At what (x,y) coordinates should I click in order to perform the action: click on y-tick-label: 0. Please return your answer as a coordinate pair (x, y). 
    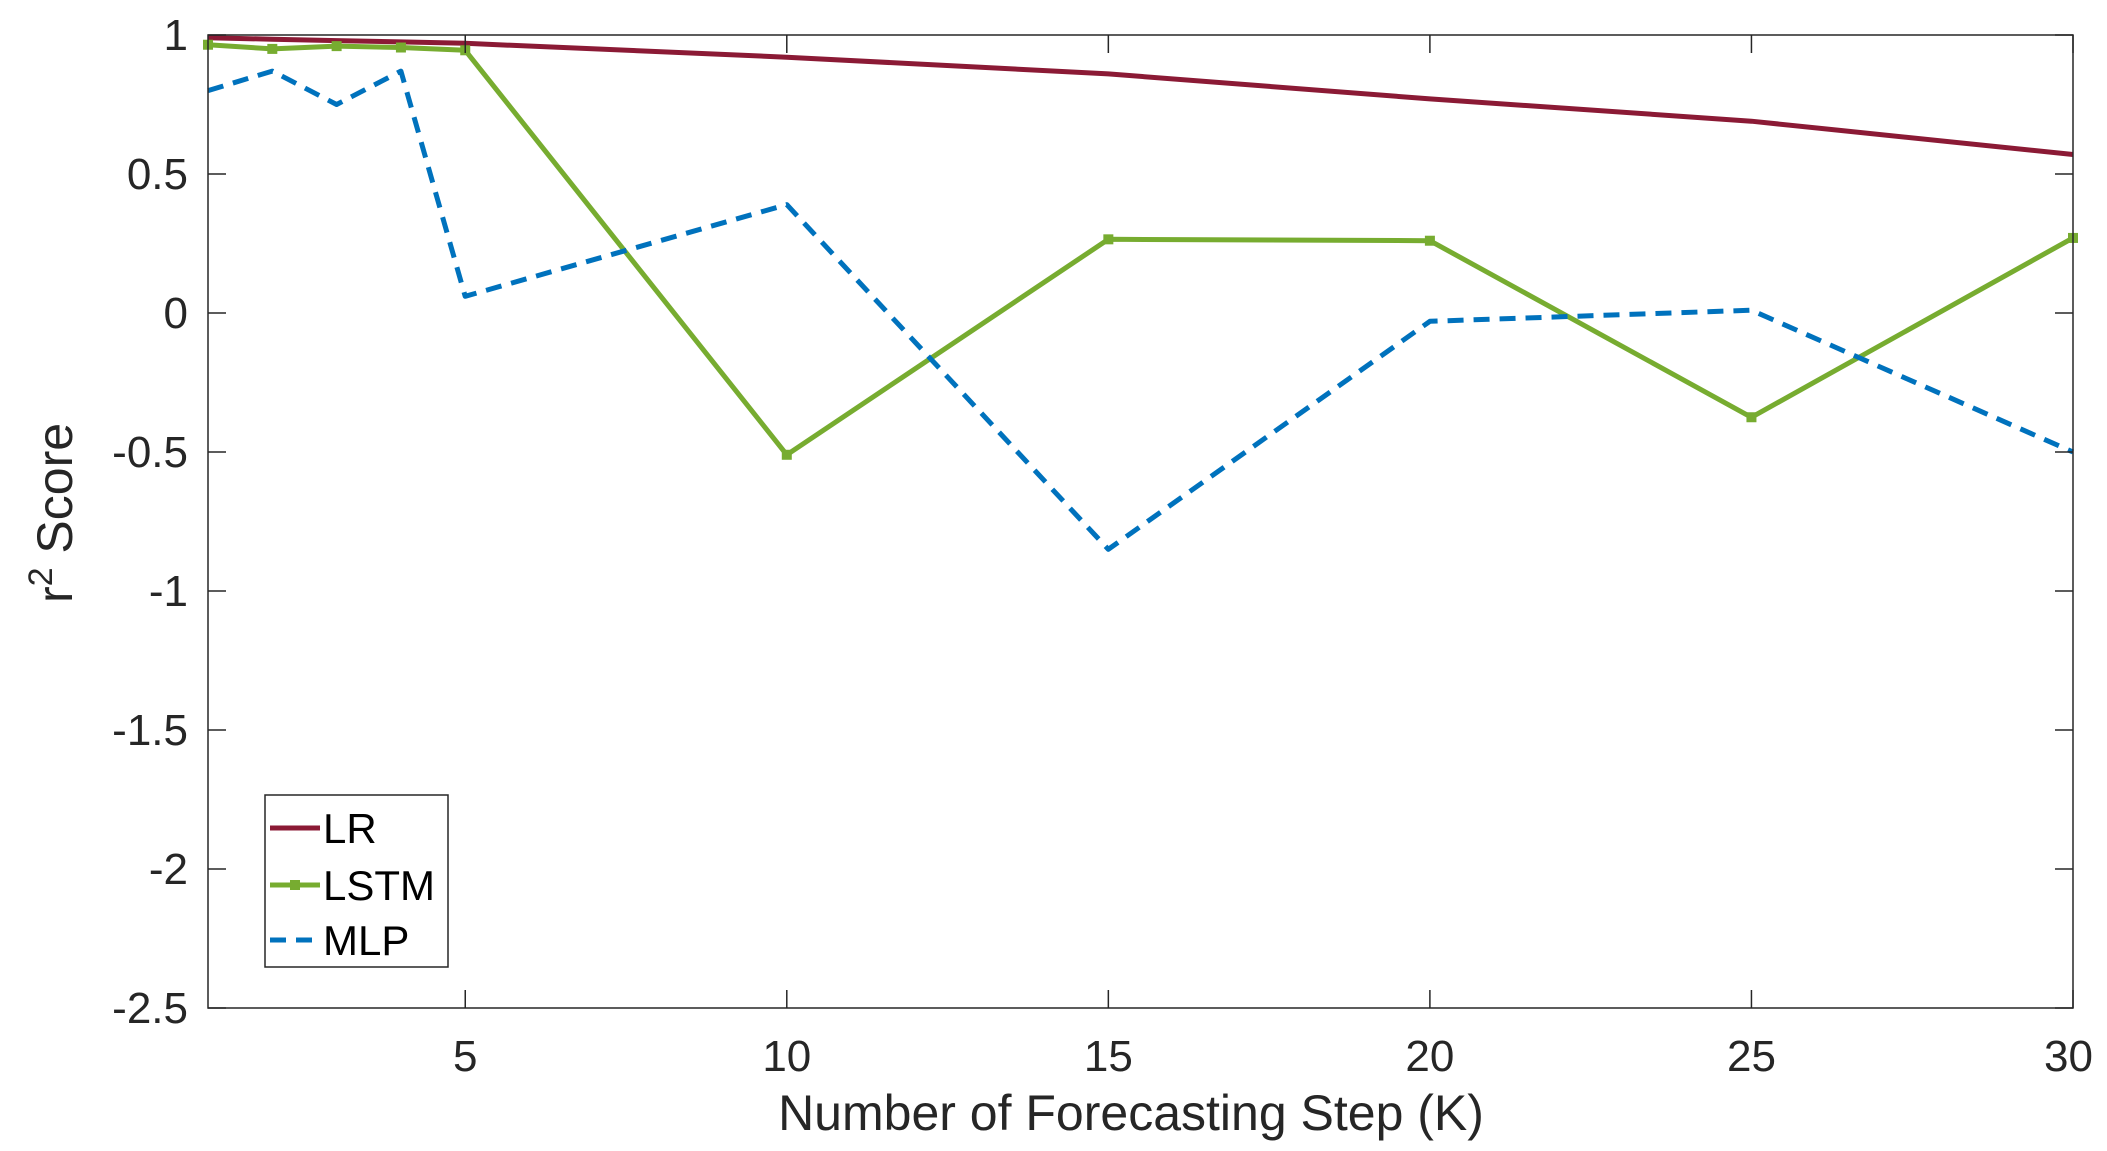
    Looking at the image, I should click on (176, 313).